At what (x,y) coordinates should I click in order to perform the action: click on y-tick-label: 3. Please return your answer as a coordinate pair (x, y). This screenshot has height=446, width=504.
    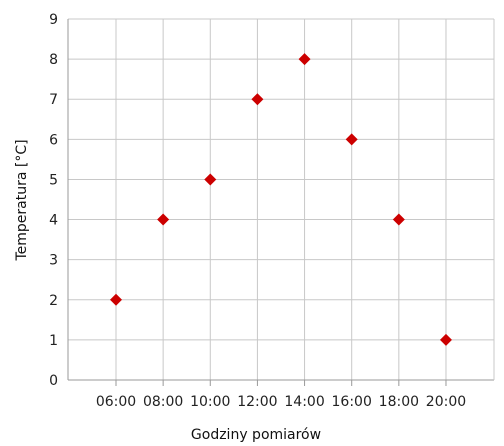
    Looking at the image, I should click on (53, 261).